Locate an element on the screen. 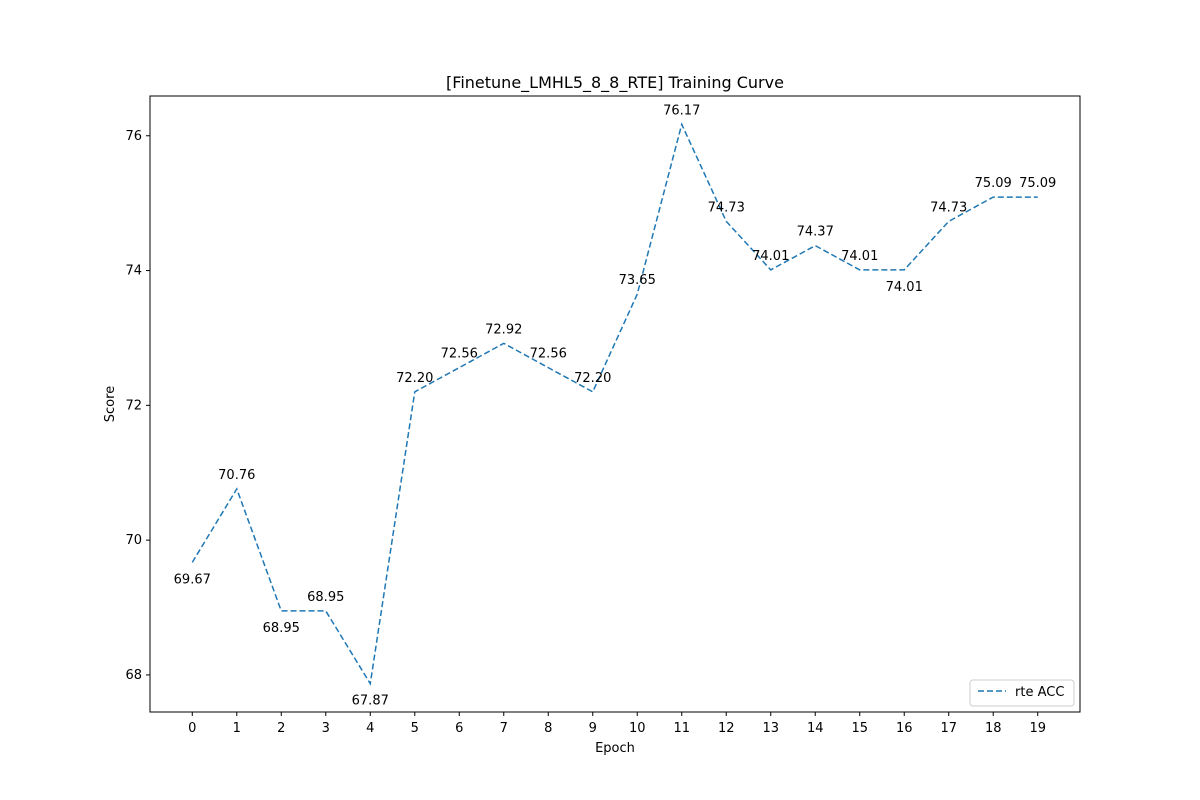 This screenshot has width=1200, height=800. data-label: 72.92 is located at coordinates (503, 329).